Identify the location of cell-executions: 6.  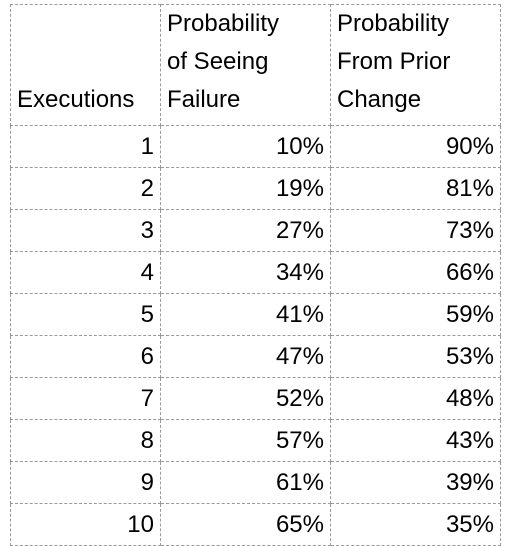
(85, 356).